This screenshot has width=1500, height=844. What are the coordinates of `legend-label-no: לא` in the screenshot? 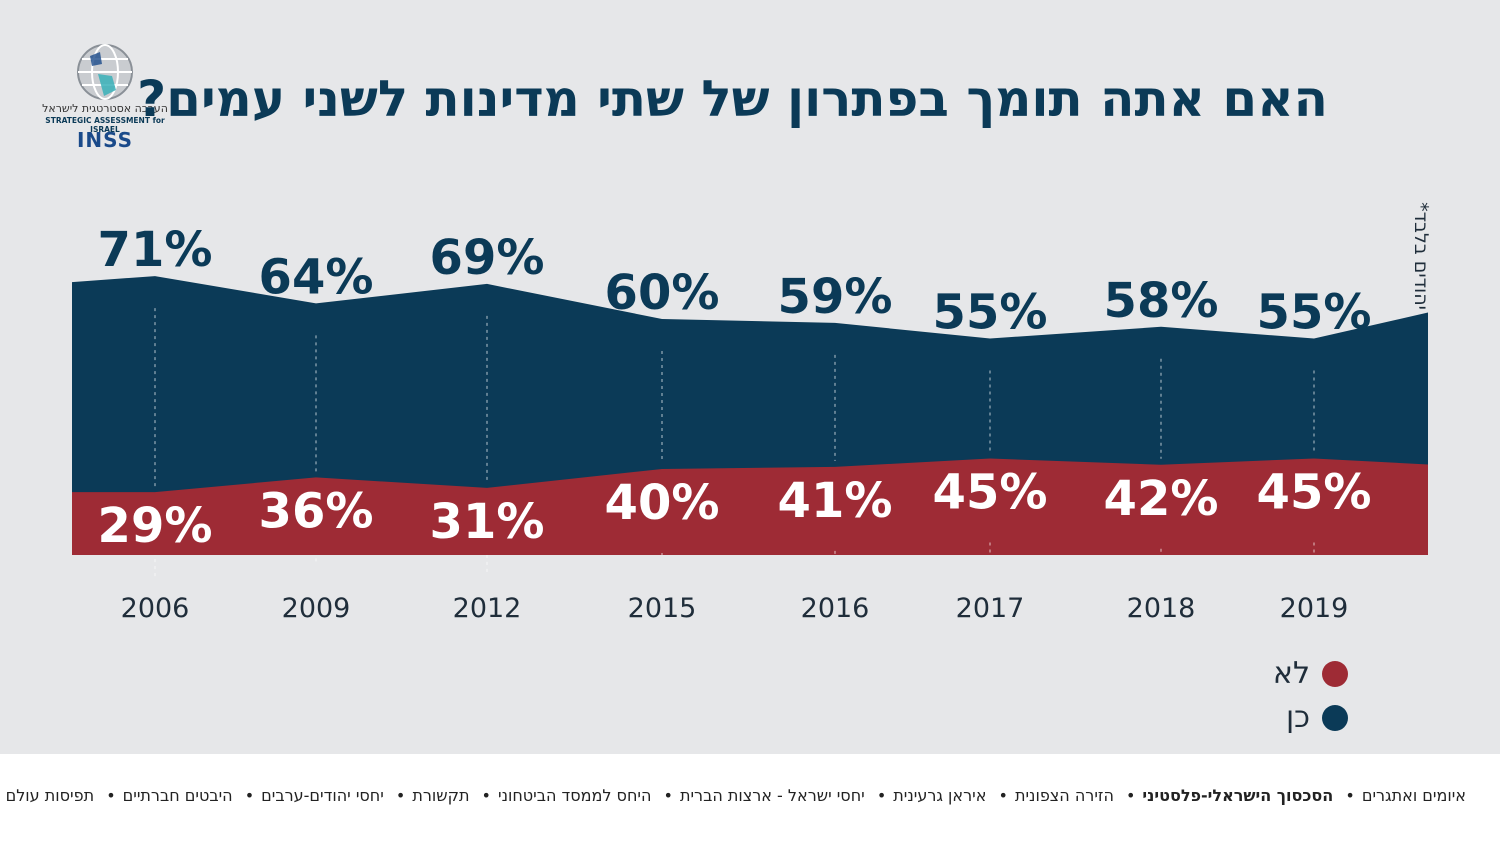 It's located at (1291, 673).